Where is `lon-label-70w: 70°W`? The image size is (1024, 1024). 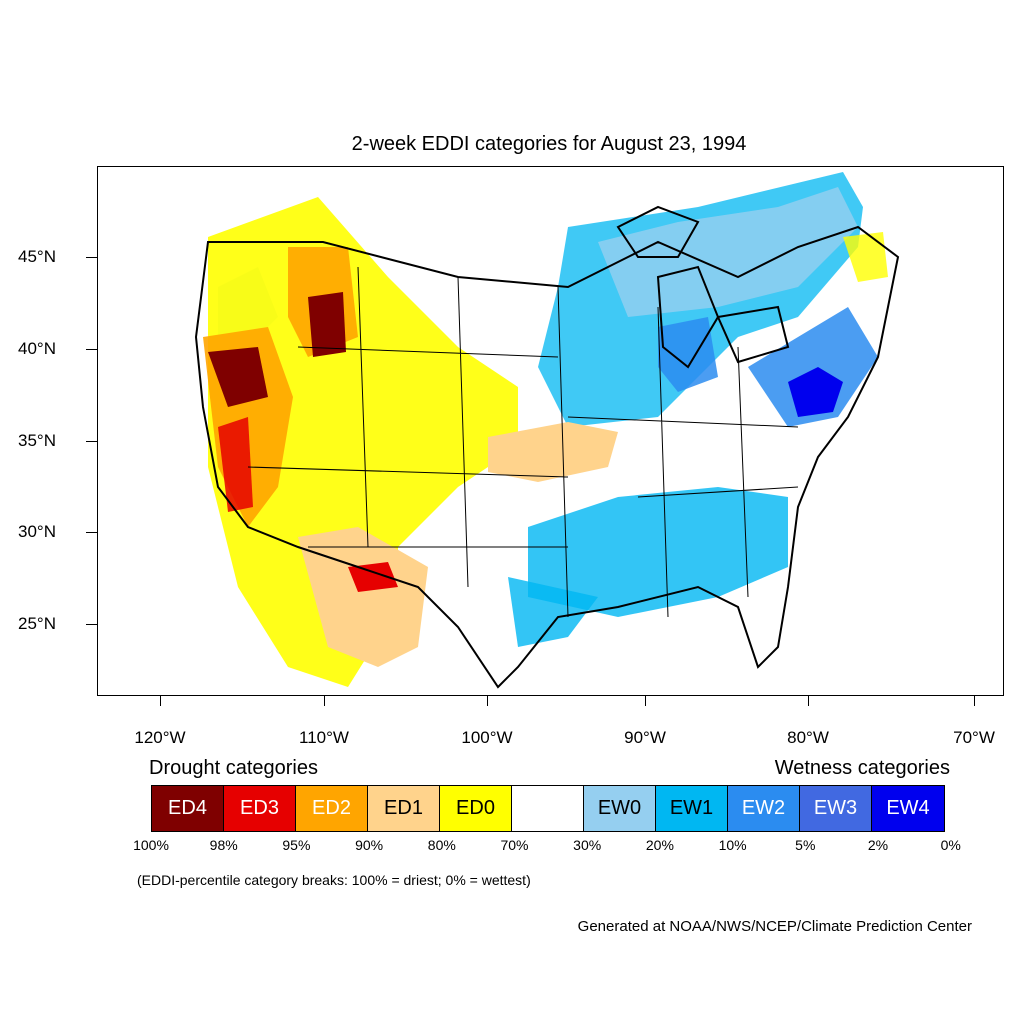 lon-label-70w: 70°W is located at coordinates (974, 737).